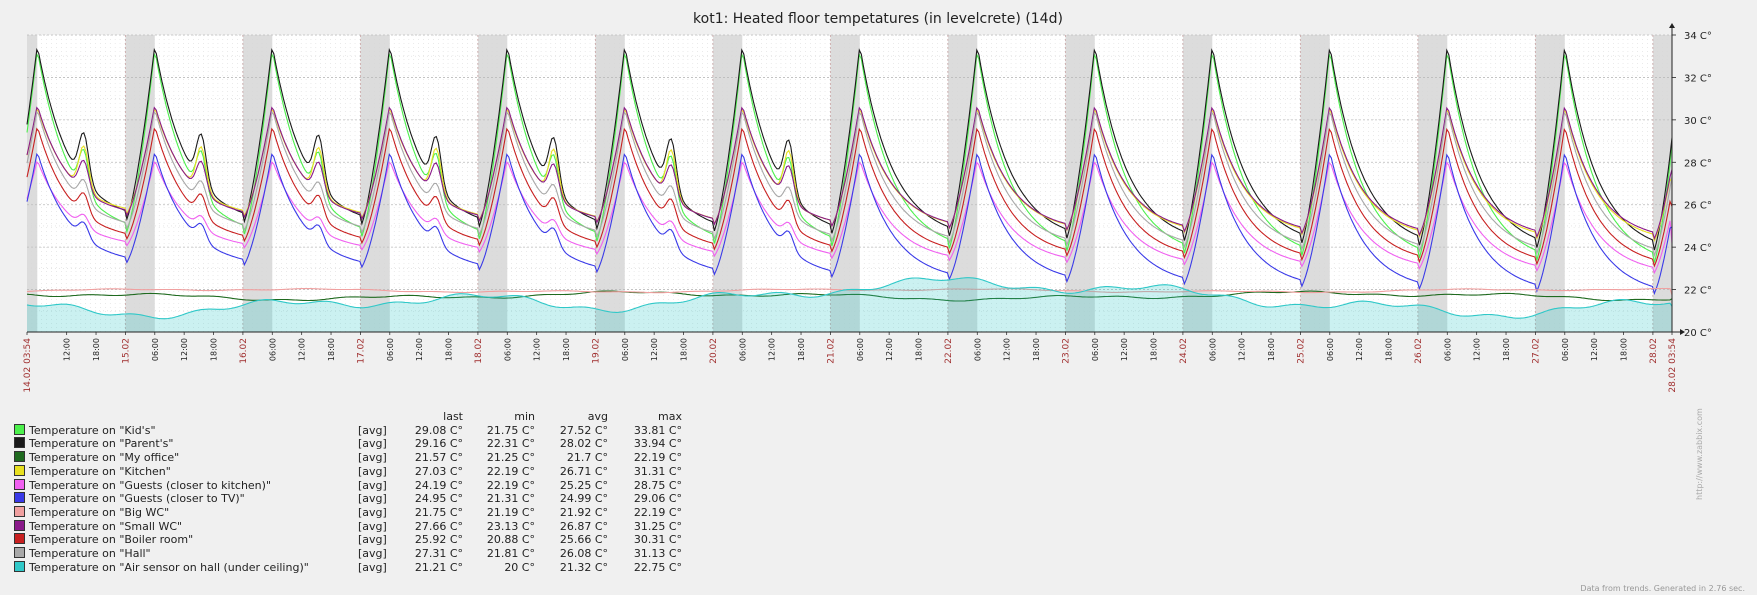 The width and height of the screenshot is (1757, 595). I want to click on legend-series-name: Temperature on "Parent's", so click(186, 444).